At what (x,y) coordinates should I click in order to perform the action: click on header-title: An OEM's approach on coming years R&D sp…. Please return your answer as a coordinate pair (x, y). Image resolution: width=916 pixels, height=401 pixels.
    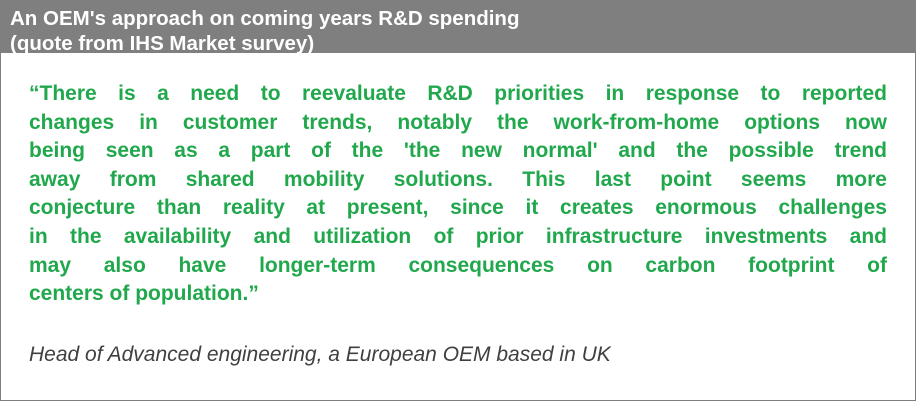
    Looking at the image, I should click on (265, 18).